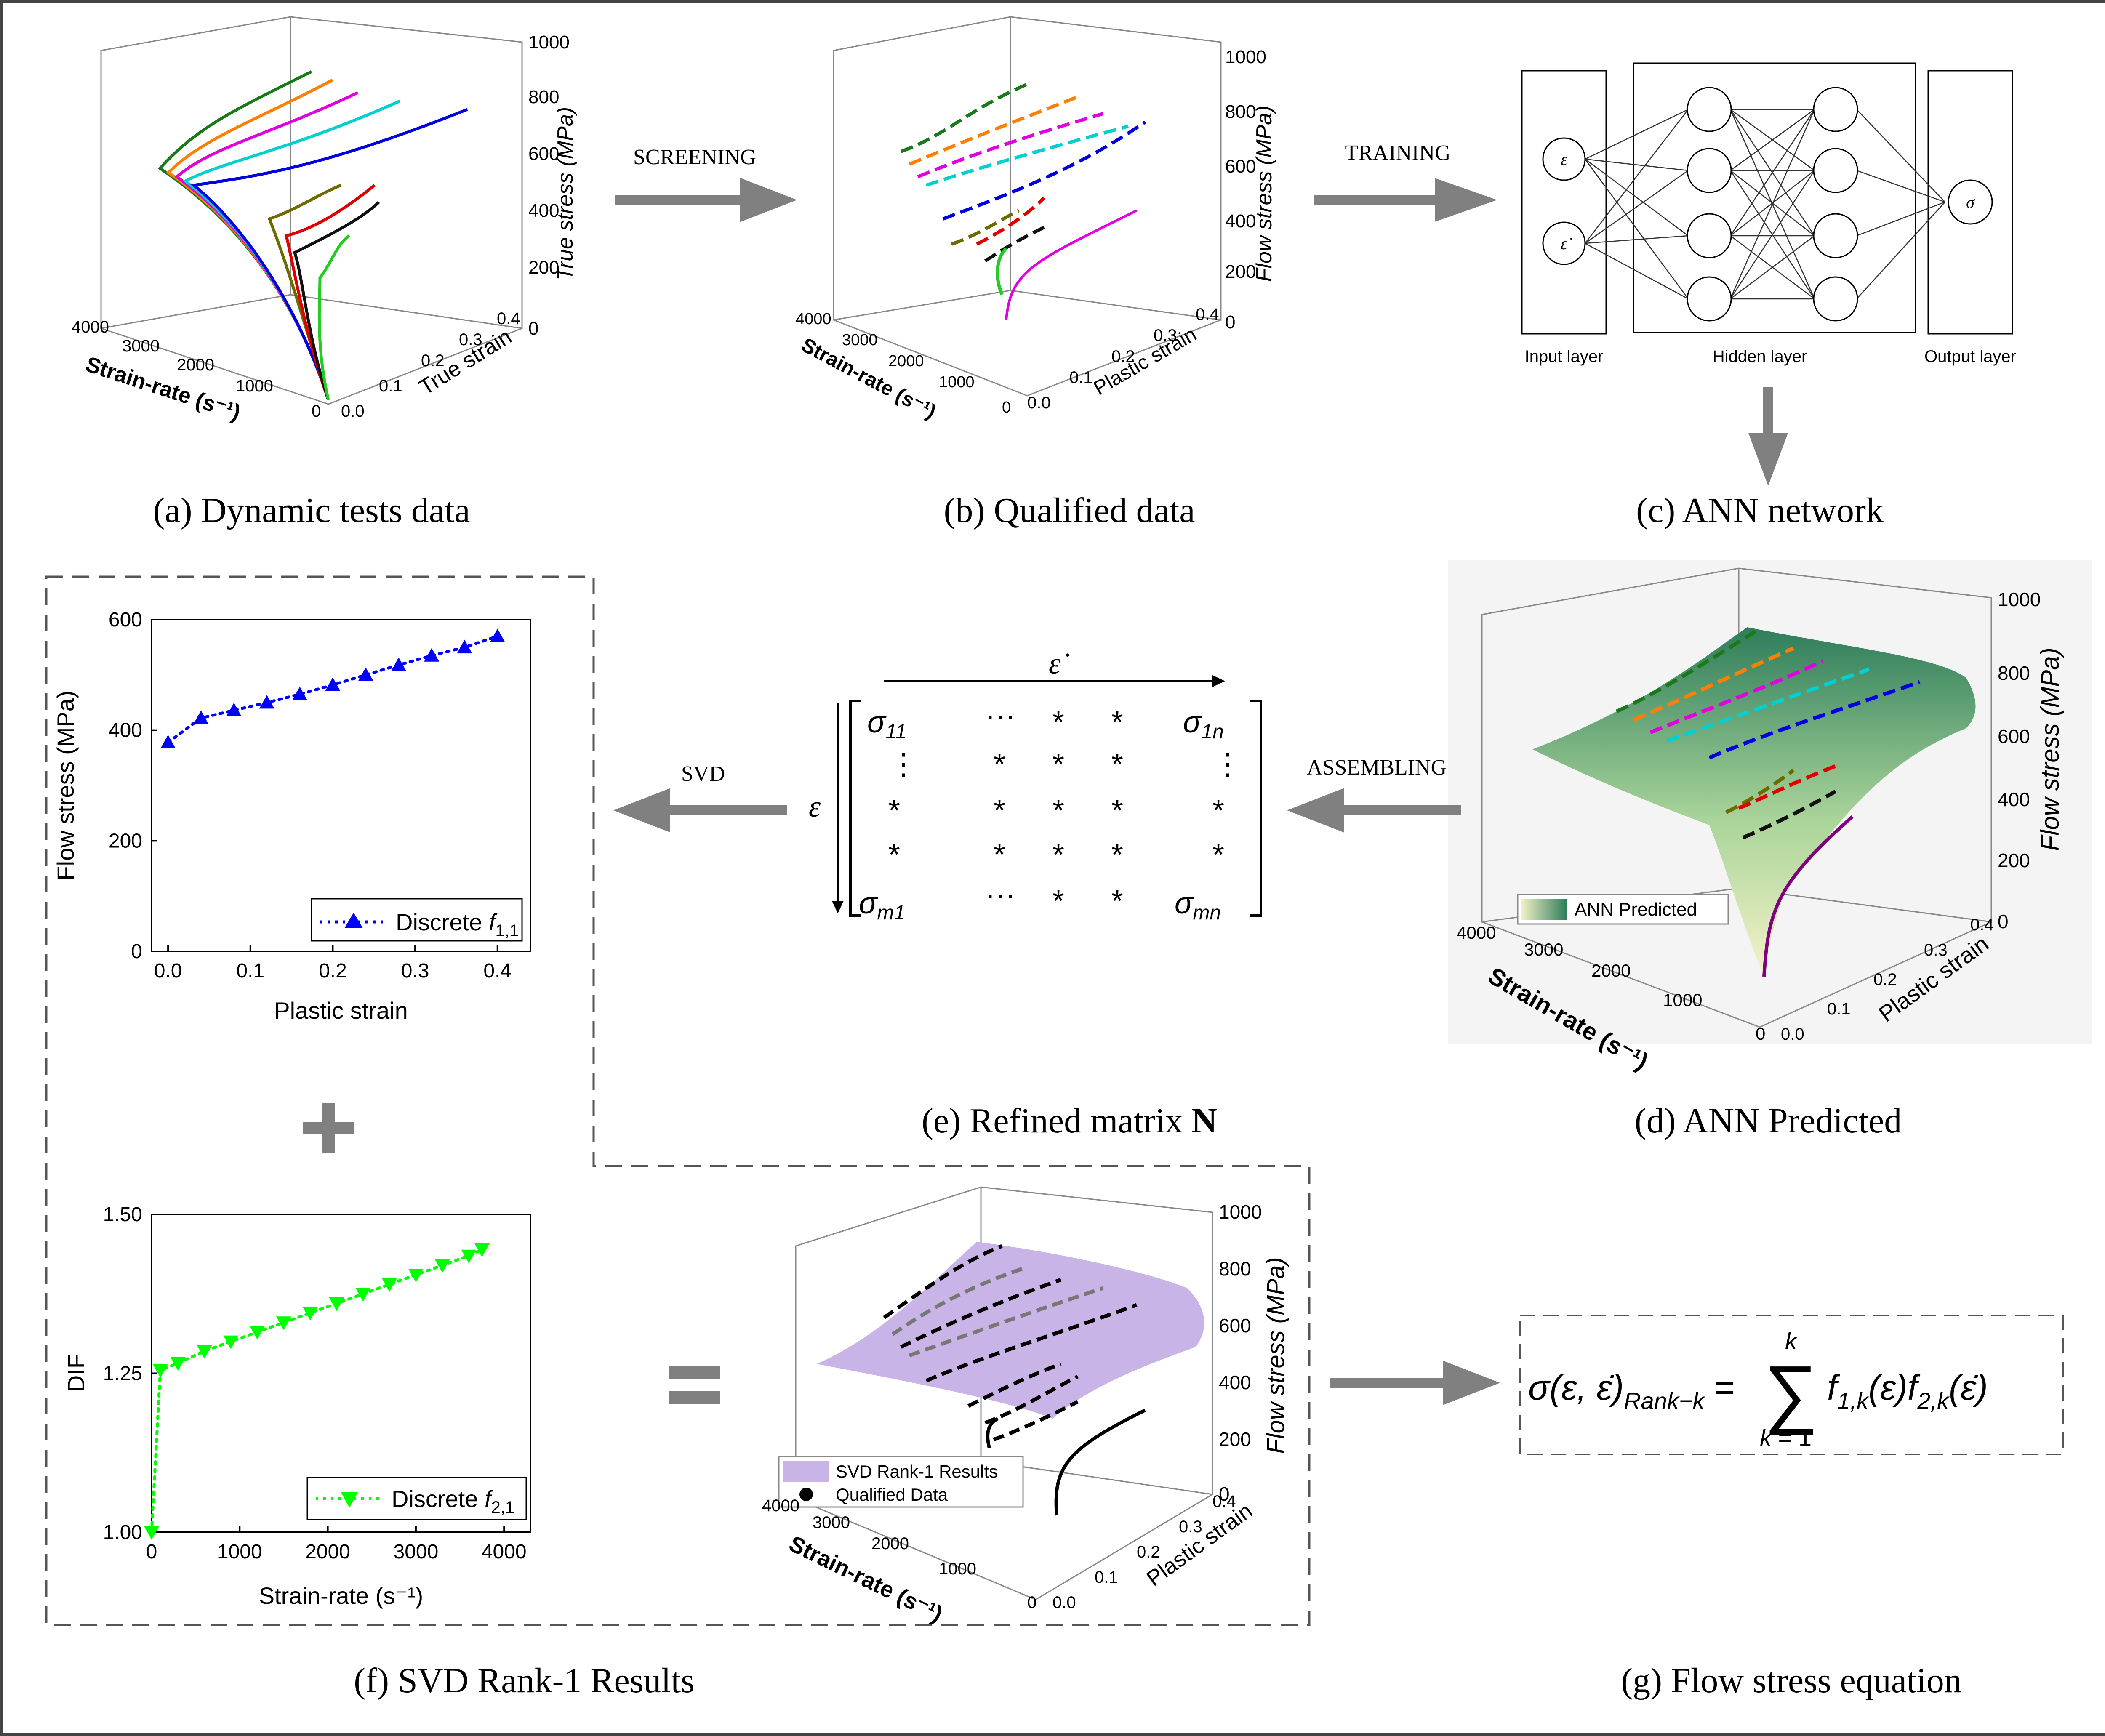  What do you see at coordinates (1245, 190) in the screenshot?
I see `panel-b-z-ticks: 0 200 400 600 800 1000` at bounding box center [1245, 190].